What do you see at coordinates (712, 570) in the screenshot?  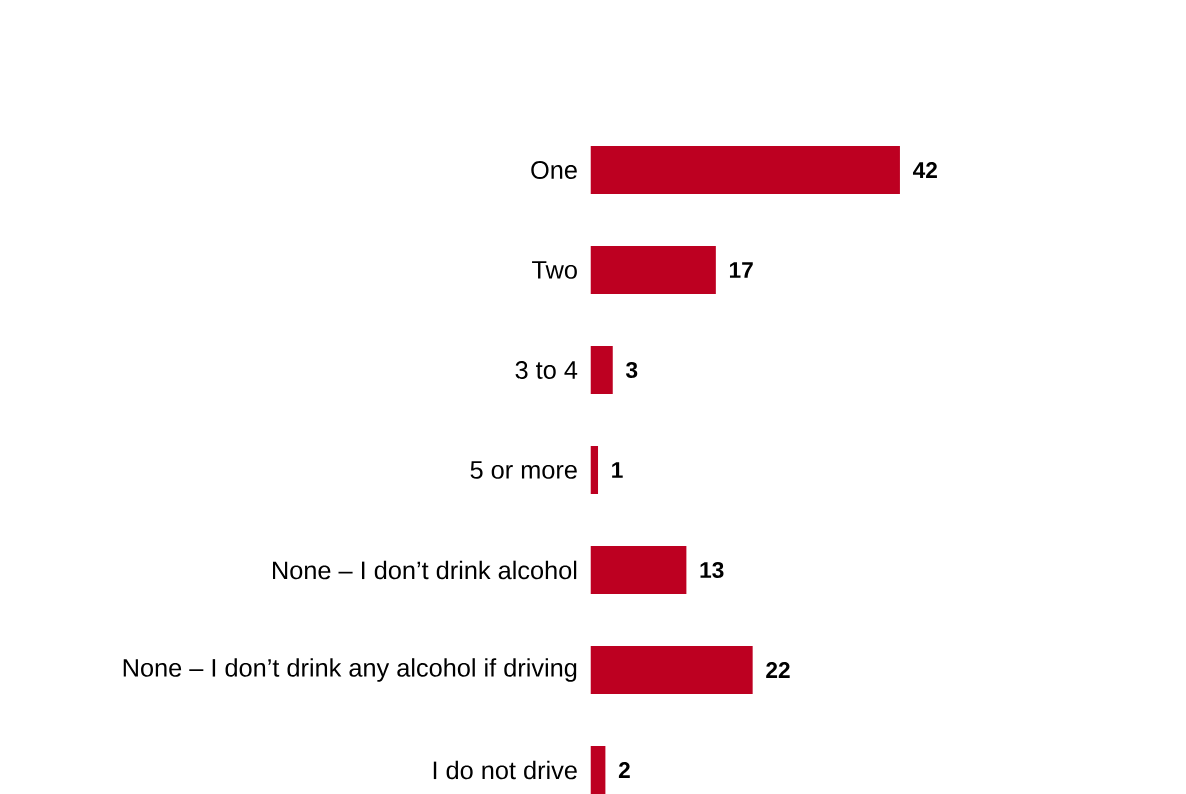 I see `data-label: 13` at bounding box center [712, 570].